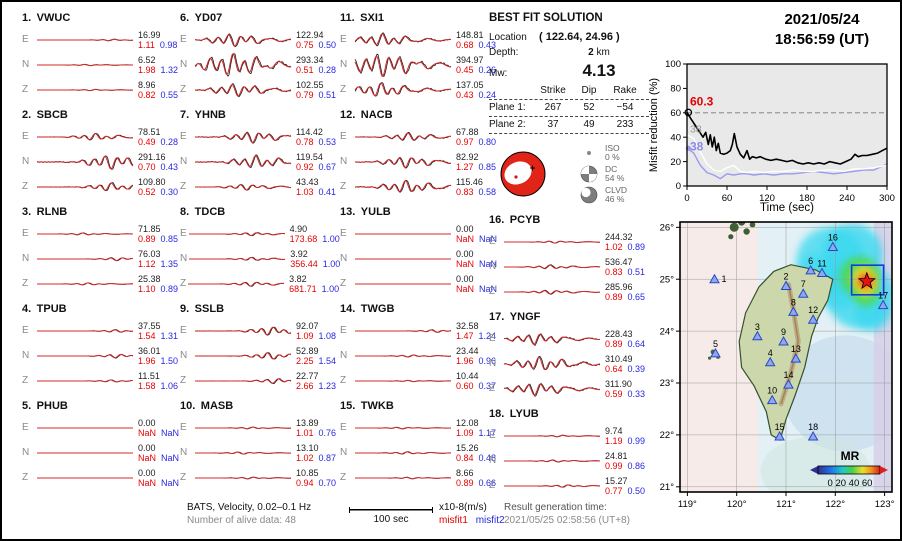 The image size is (902, 541). I want to click on waveform-values: 32.58 1.47 1.24, so click(476, 331).